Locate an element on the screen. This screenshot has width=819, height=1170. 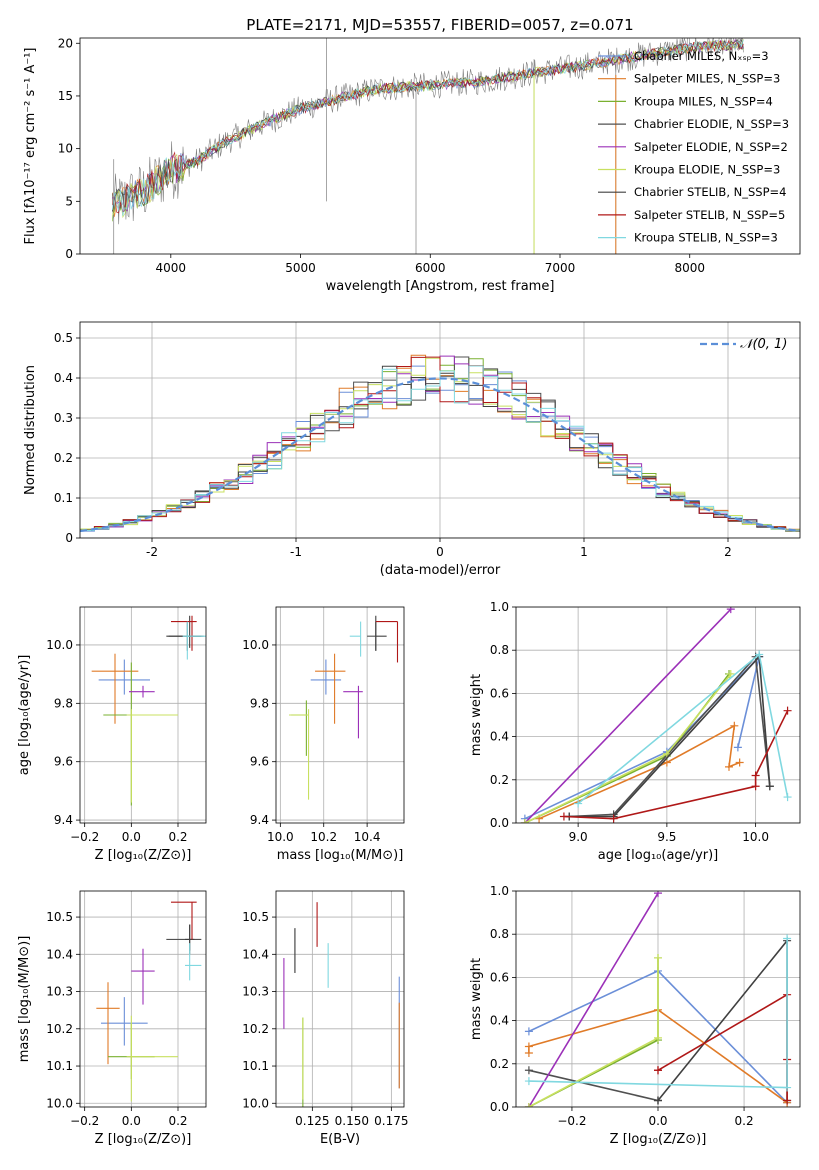
y-tick-label: 0.8 is located at coordinates (499, 650).